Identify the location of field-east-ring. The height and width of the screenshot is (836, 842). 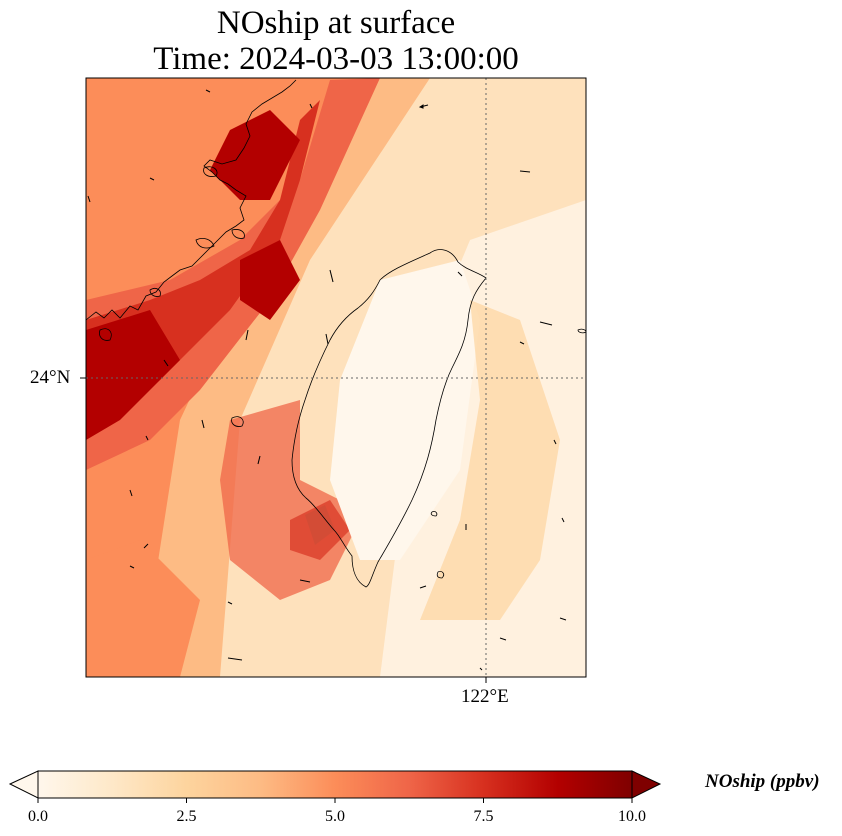
(490, 460).